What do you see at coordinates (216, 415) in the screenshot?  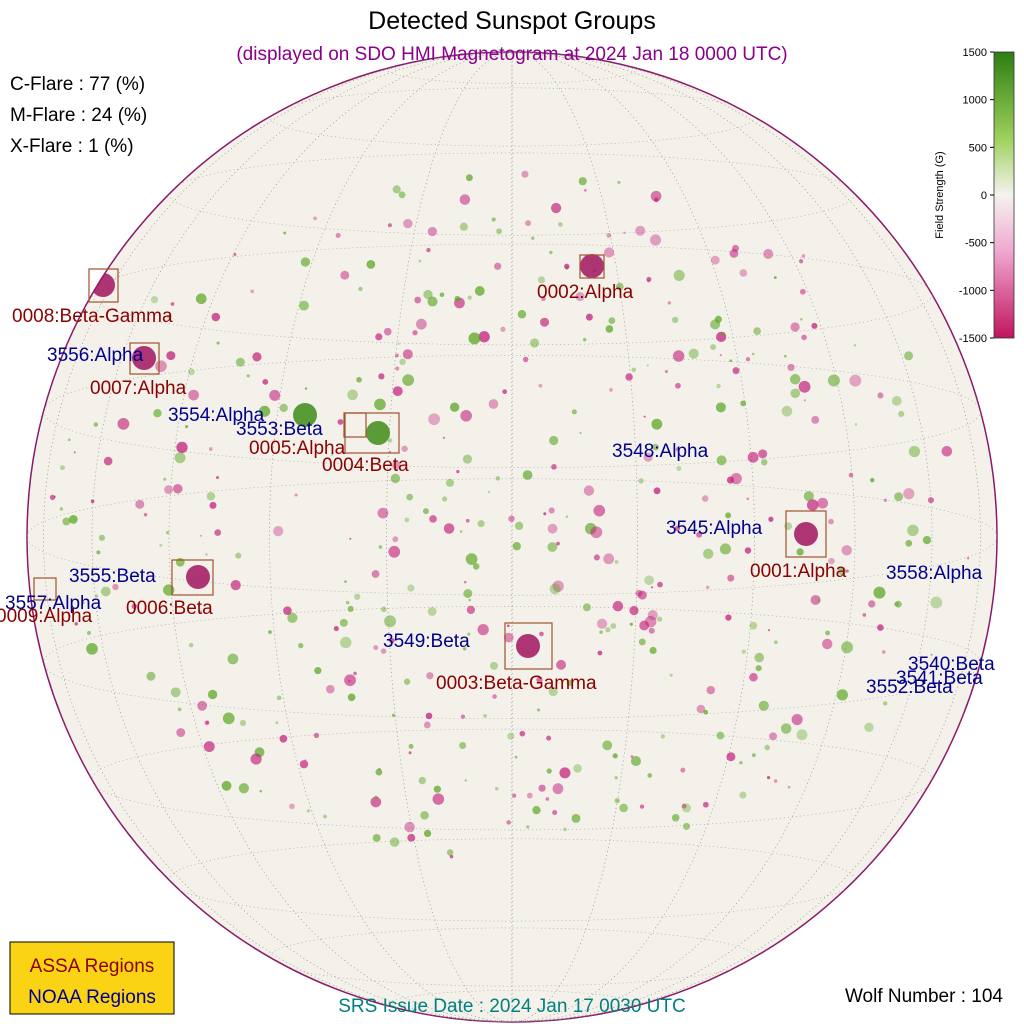 I see `noaa-label: 3554:Alpha` at bounding box center [216, 415].